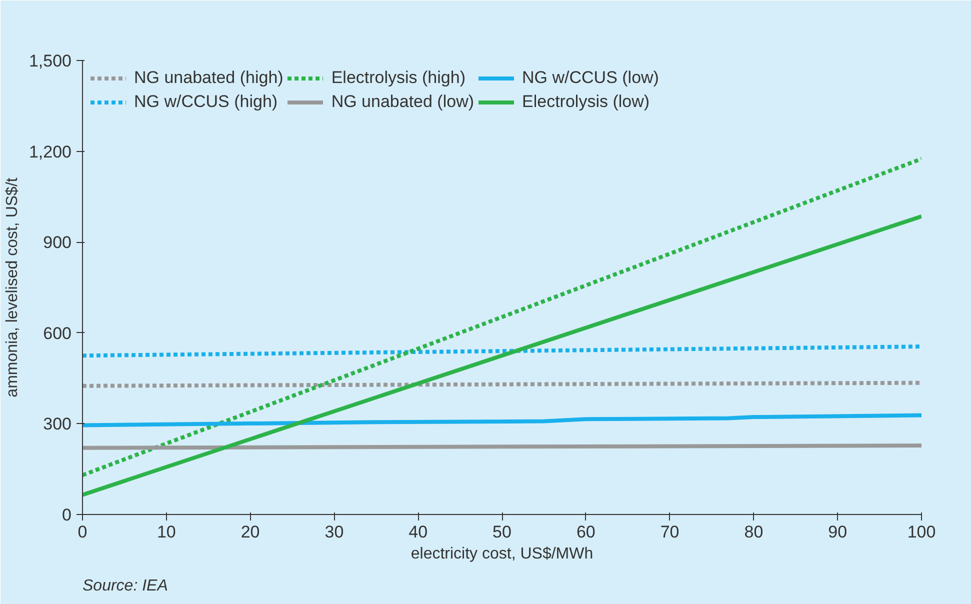  I want to click on legend-label: NG unabated (high), so click(209, 78).